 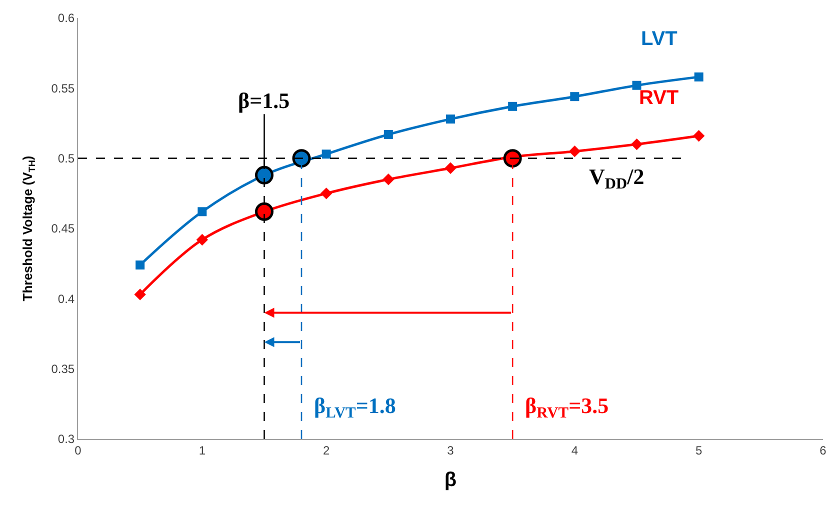 What do you see at coordinates (66, 299) in the screenshot?
I see `y-tick-label: 0.4` at bounding box center [66, 299].